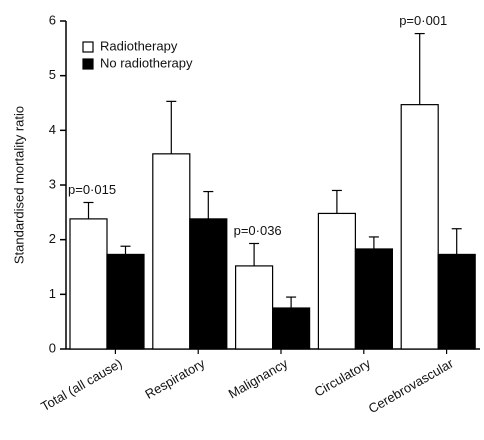  Describe the element at coordinates (81, 385) in the screenshot. I see `x-tick-label: Total (all cause)` at that location.